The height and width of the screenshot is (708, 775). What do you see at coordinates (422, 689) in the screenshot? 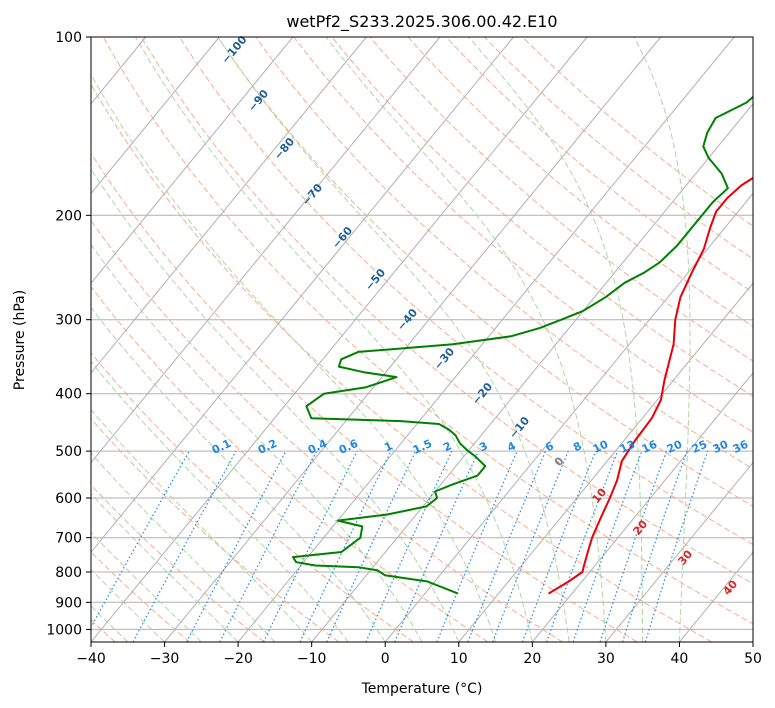
I see `x-axis-label: Temperature (°C)` at bounding box center [422, 689].